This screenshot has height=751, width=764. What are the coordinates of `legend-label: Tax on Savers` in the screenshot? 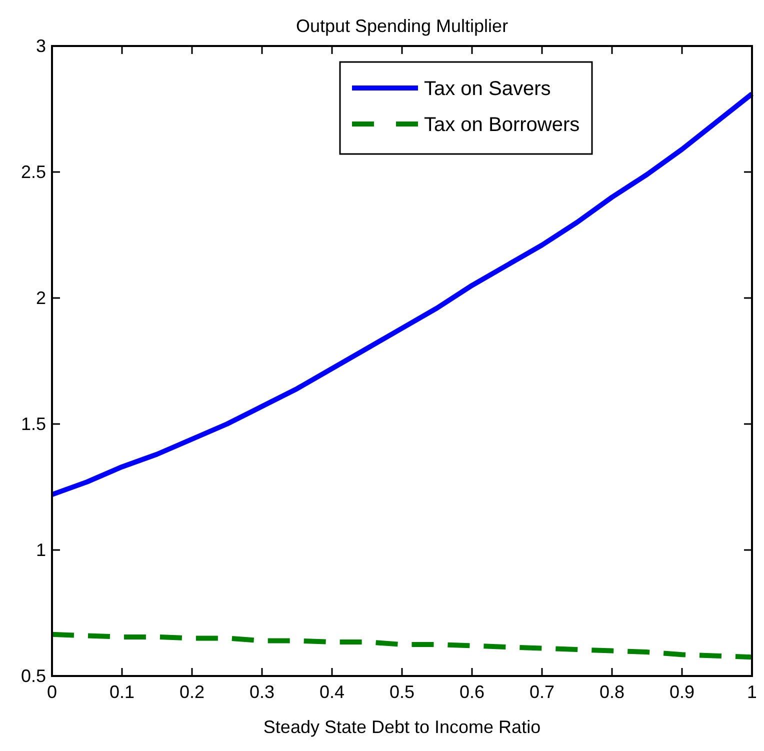 It's located at (487, 89).